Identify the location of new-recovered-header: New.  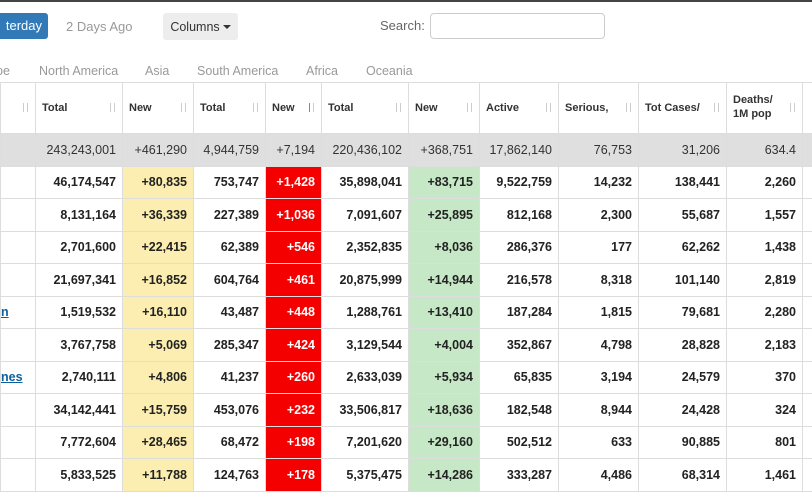
(444, 108).